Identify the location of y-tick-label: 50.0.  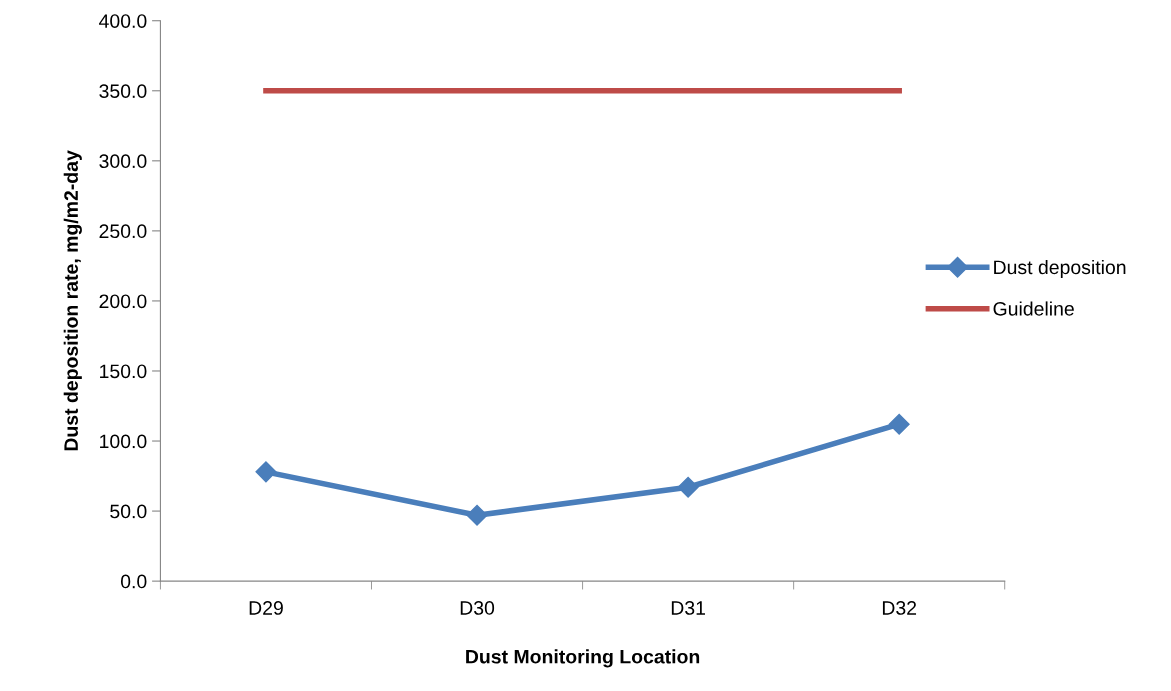
(128, 511).